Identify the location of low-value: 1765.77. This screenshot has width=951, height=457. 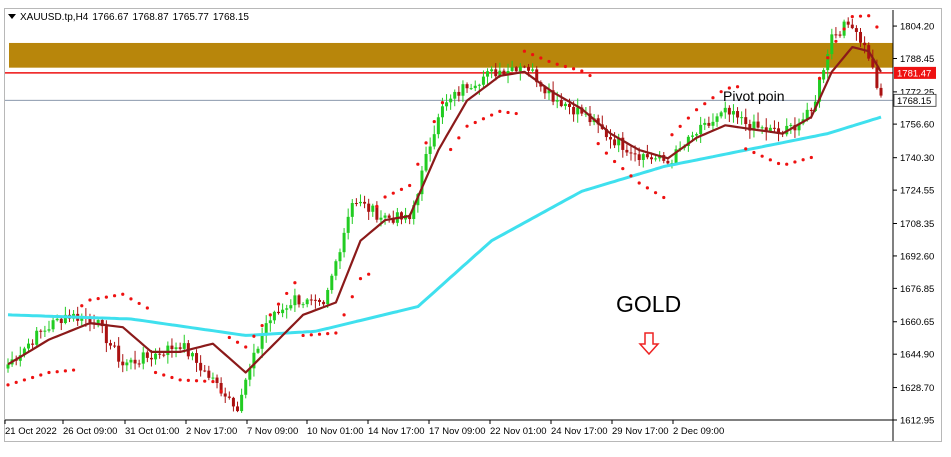
(190, 17).